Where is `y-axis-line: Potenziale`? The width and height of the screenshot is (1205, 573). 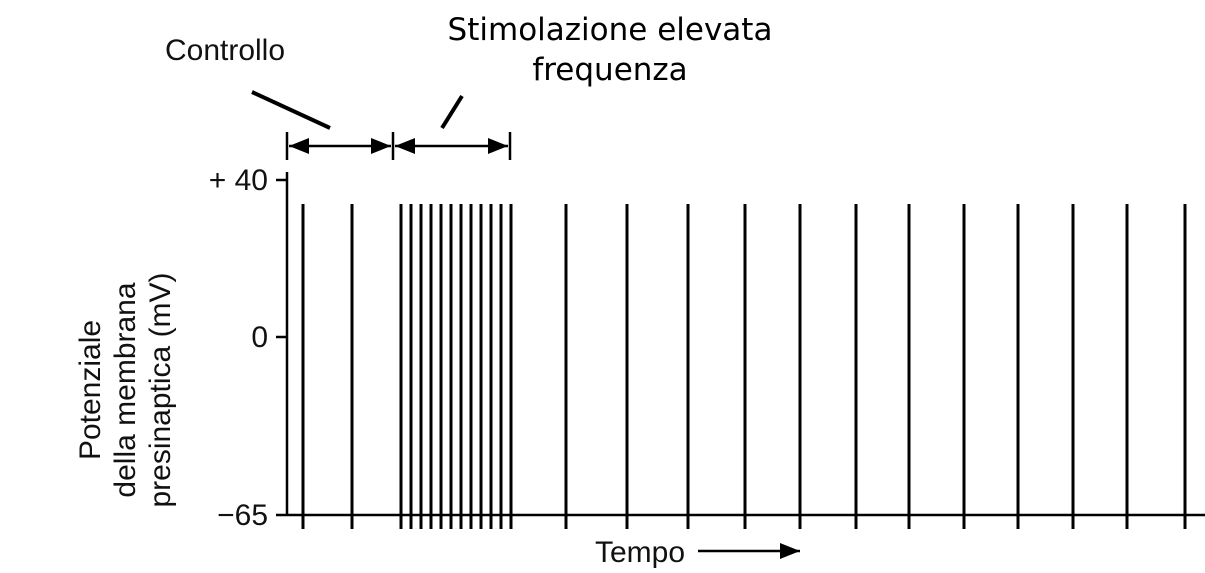
y-axis-line: Potenziale is located at coordinates (90, 390).